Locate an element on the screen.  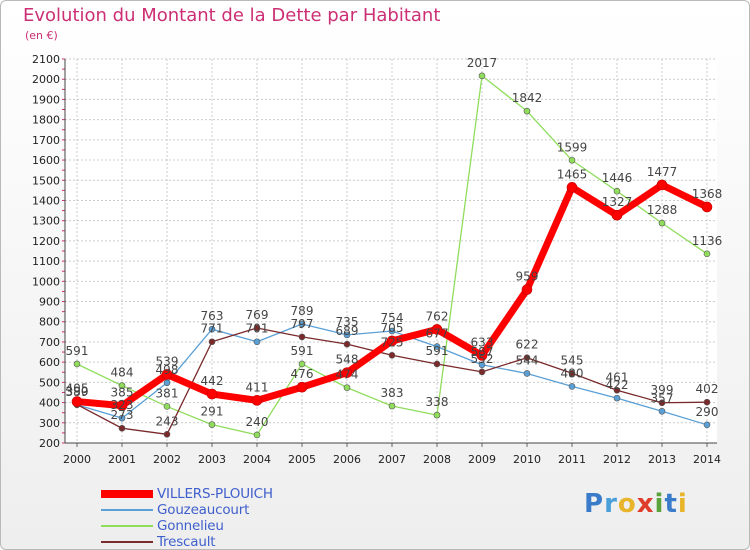
x-tick-label: 2009 is located at coordinates (482, 459).